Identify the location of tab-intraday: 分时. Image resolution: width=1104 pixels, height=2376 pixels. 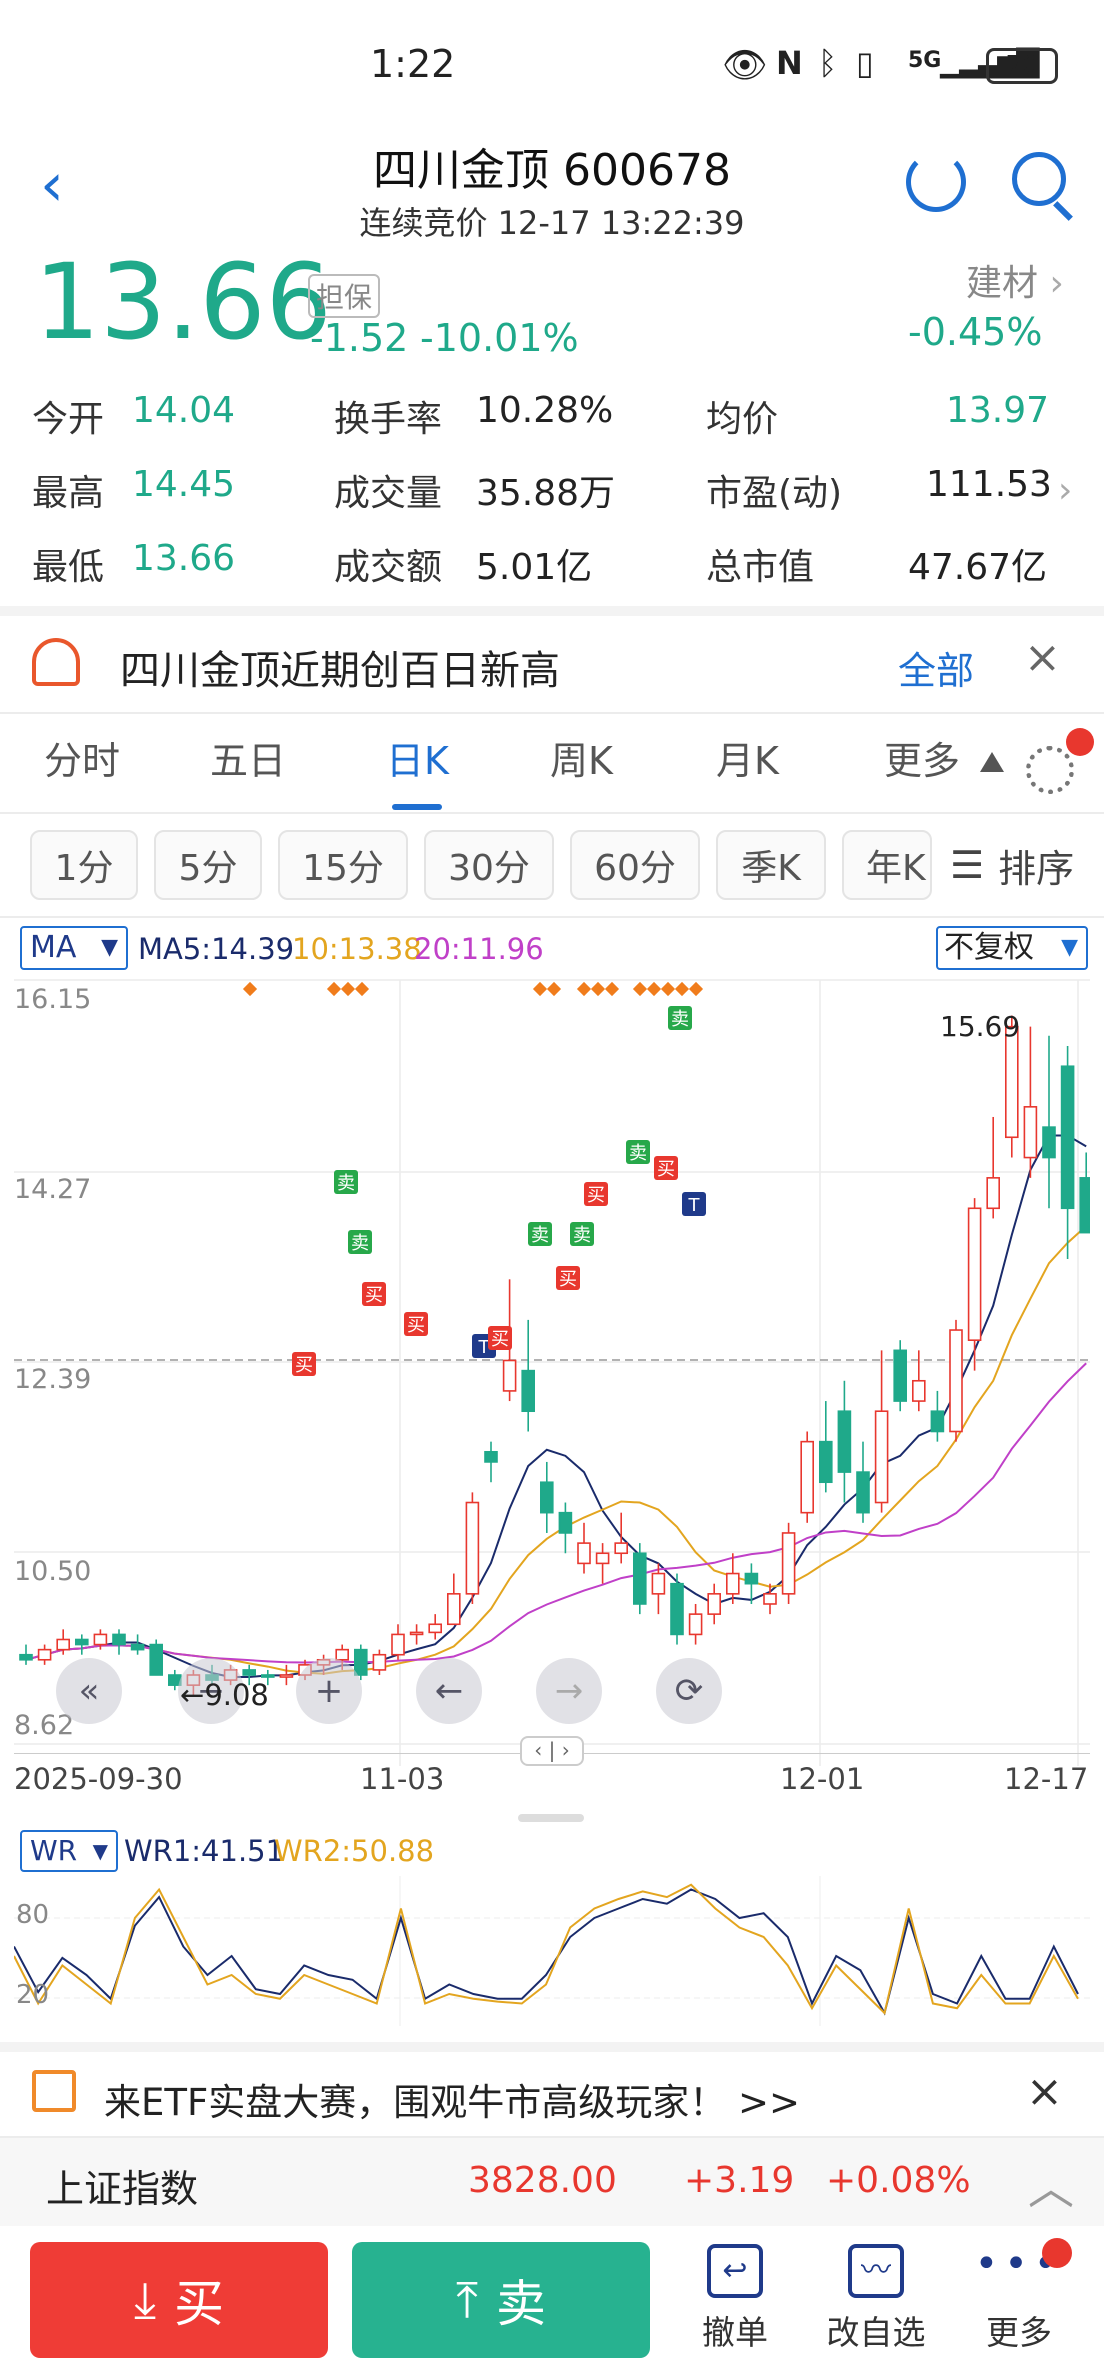
(82, 761).